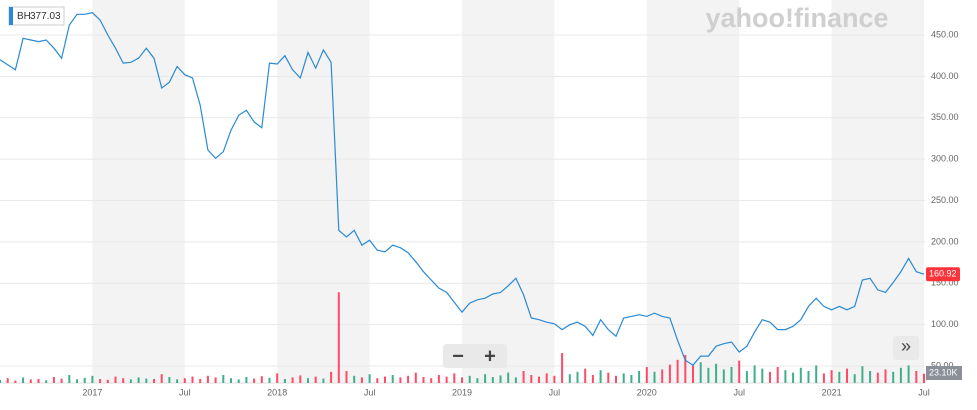  What do you see at coordinates (943, 274) in the screenshot?
I see `last-price-label: 160.92` at bounding box center [943, 274].